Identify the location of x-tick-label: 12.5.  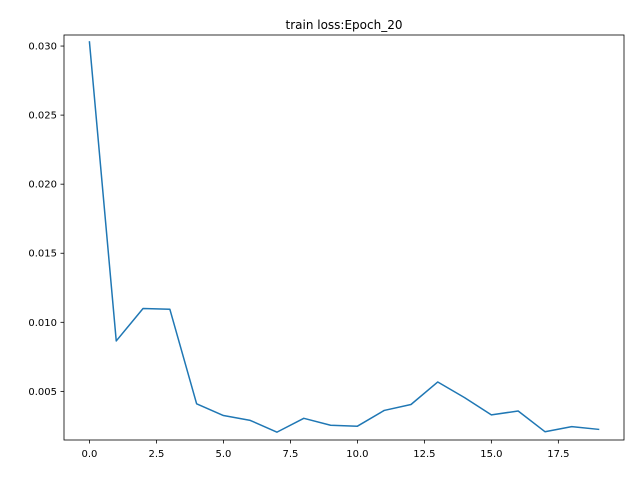
(424, 454).